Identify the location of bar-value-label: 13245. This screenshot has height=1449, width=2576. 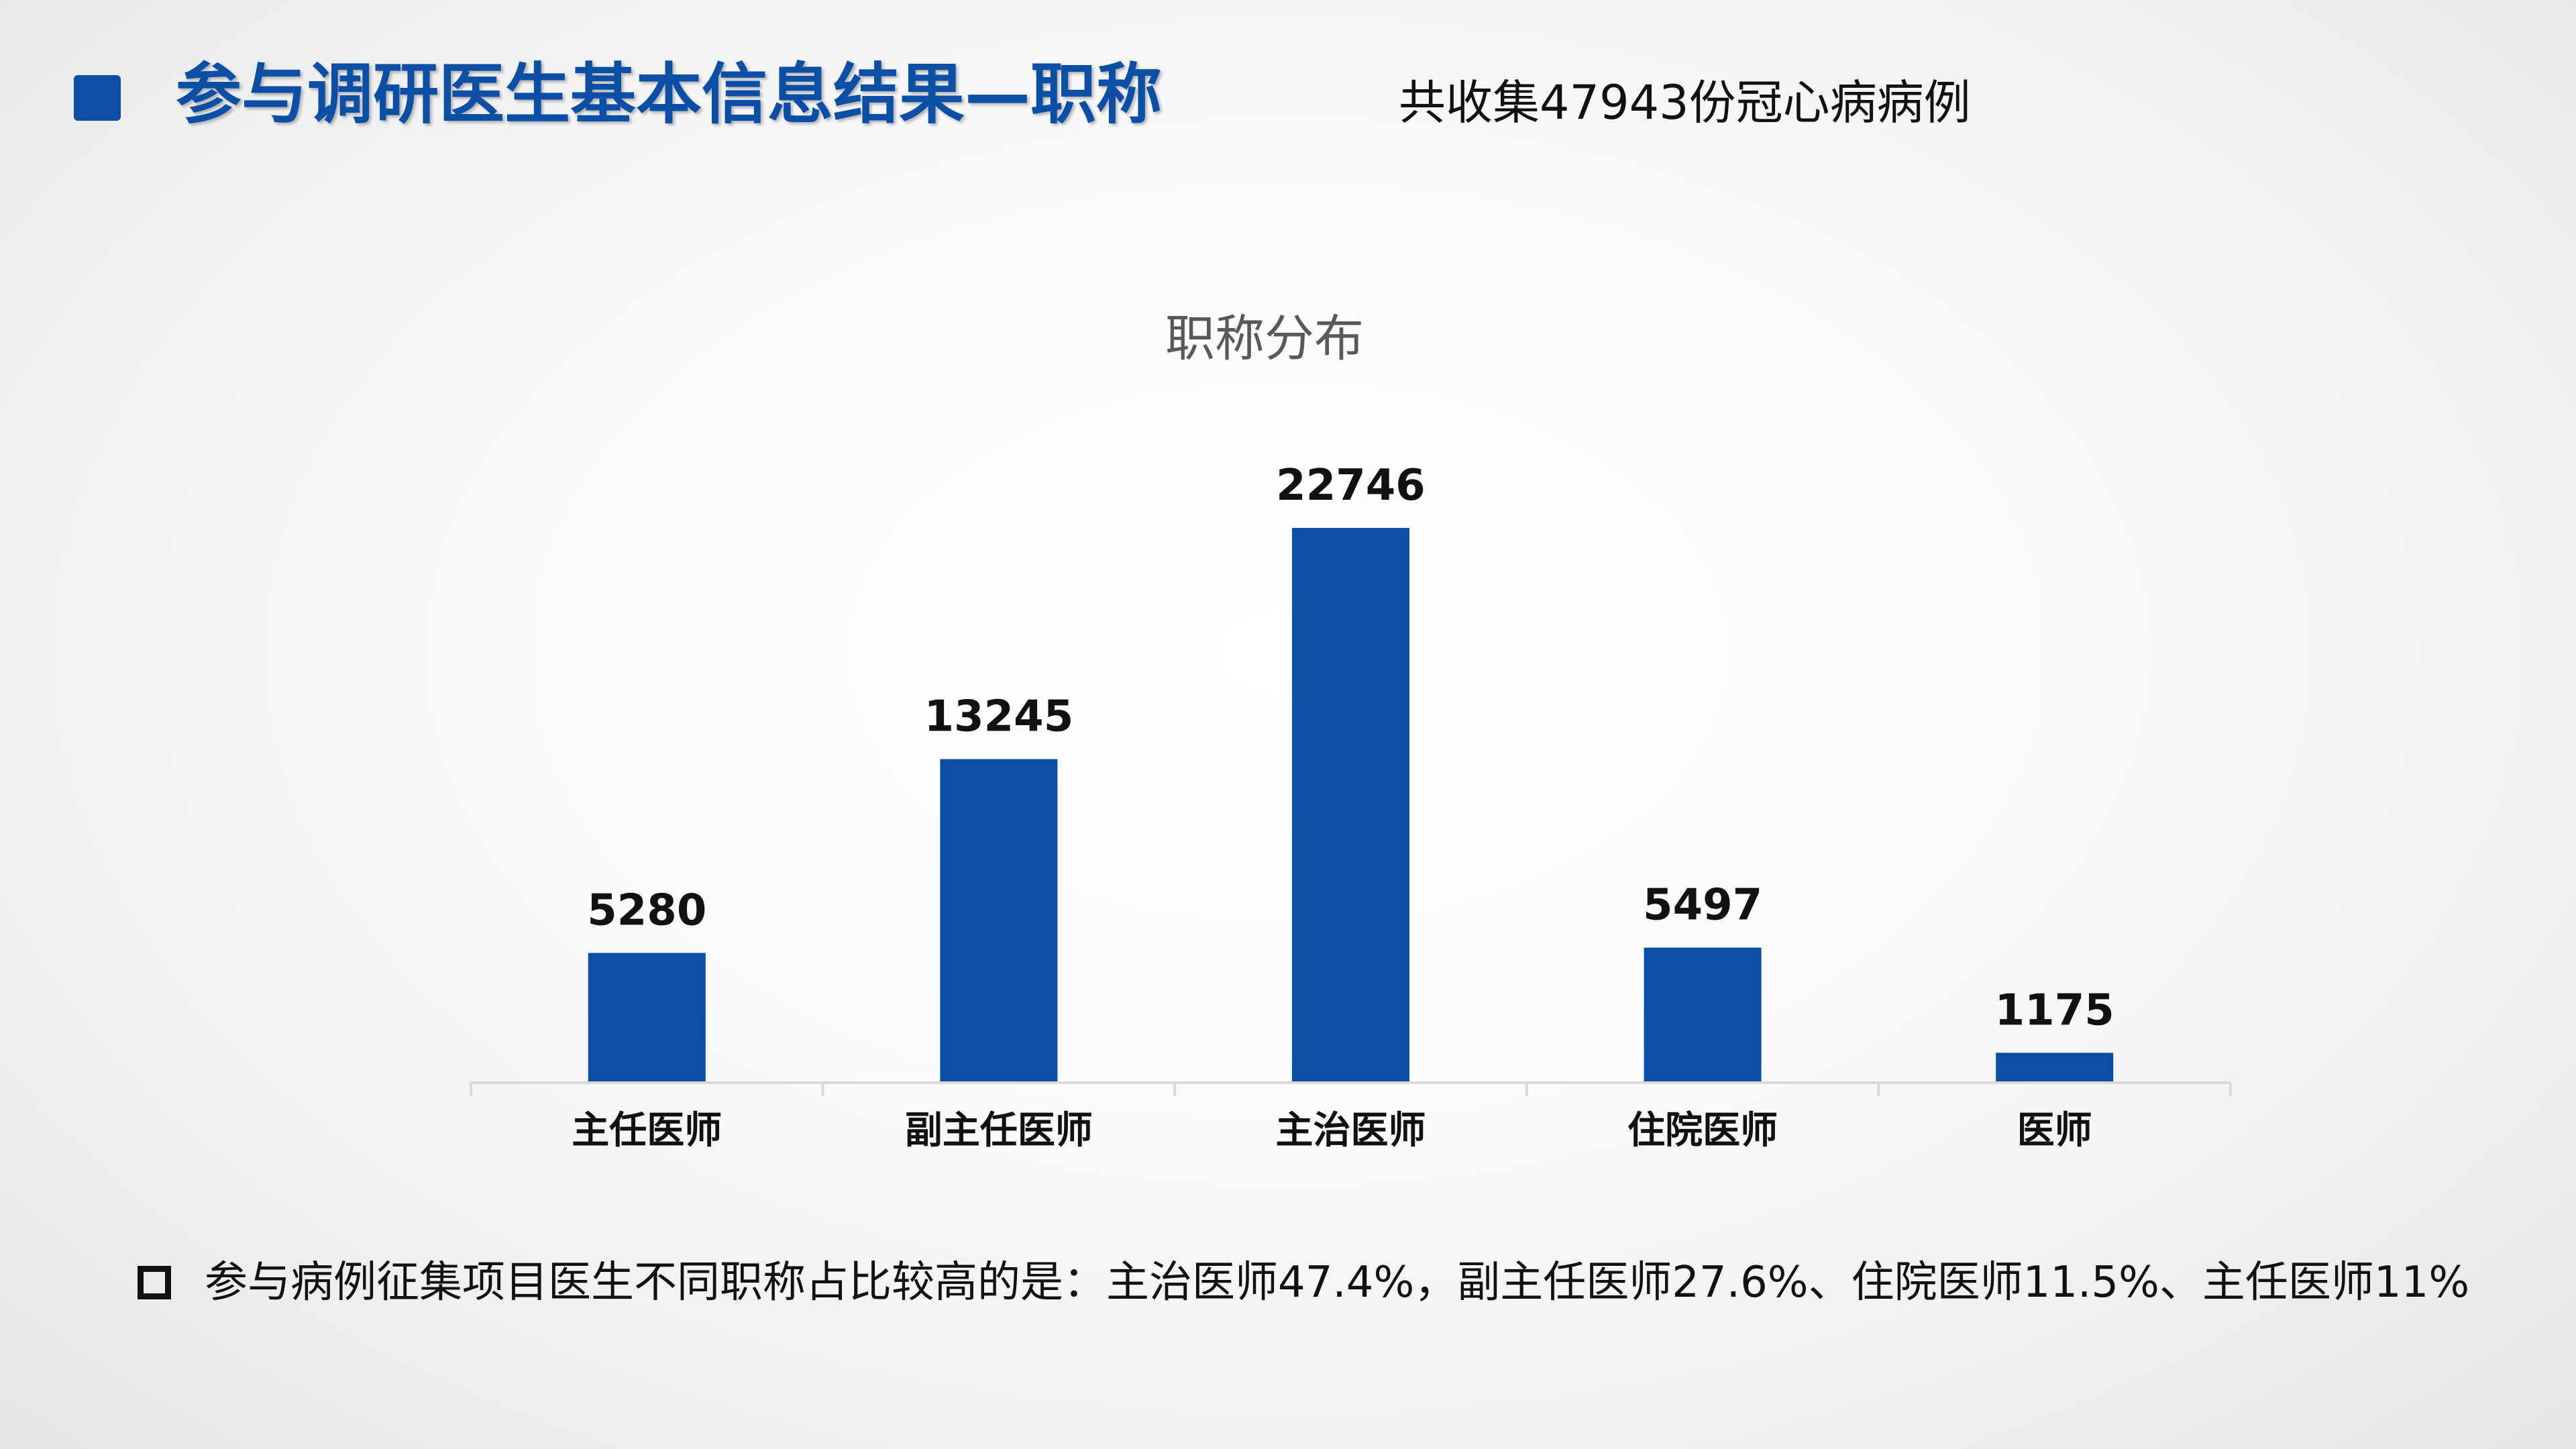
(999, 717).